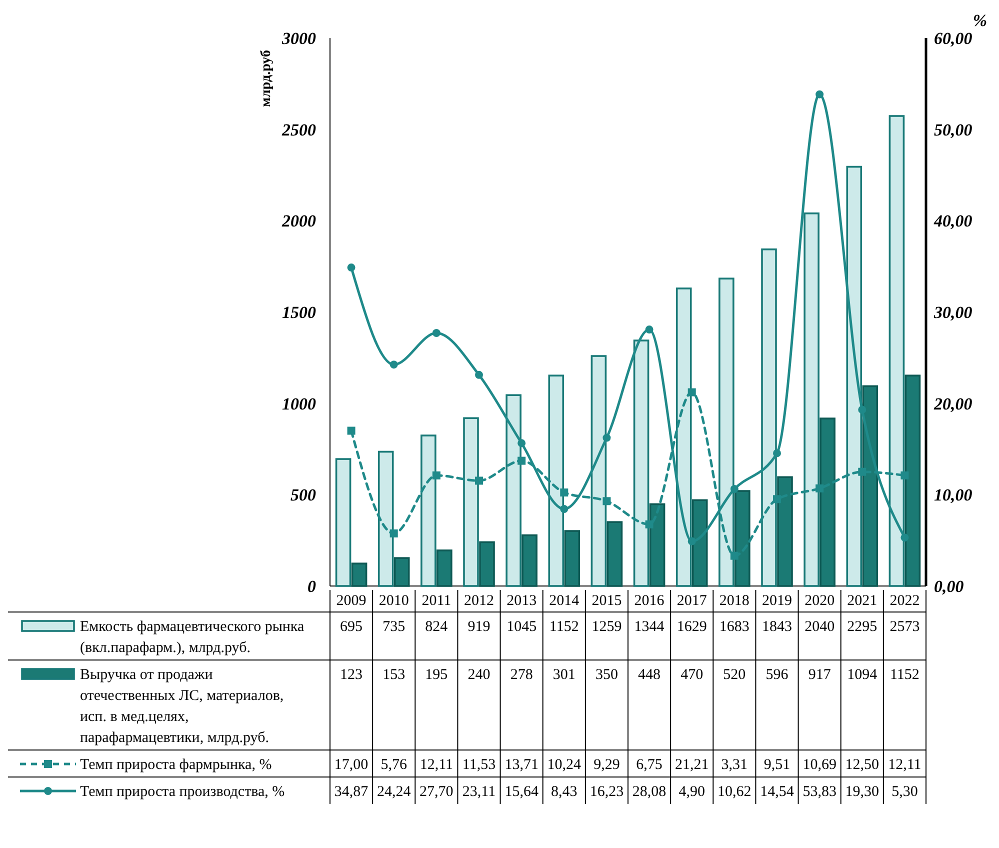 Image resolution: width=999 pixels, height=848 pixels. Describe the element at coordinates (298, 221) in the screenshot. I see `y-tick-label: 2000` at that location.